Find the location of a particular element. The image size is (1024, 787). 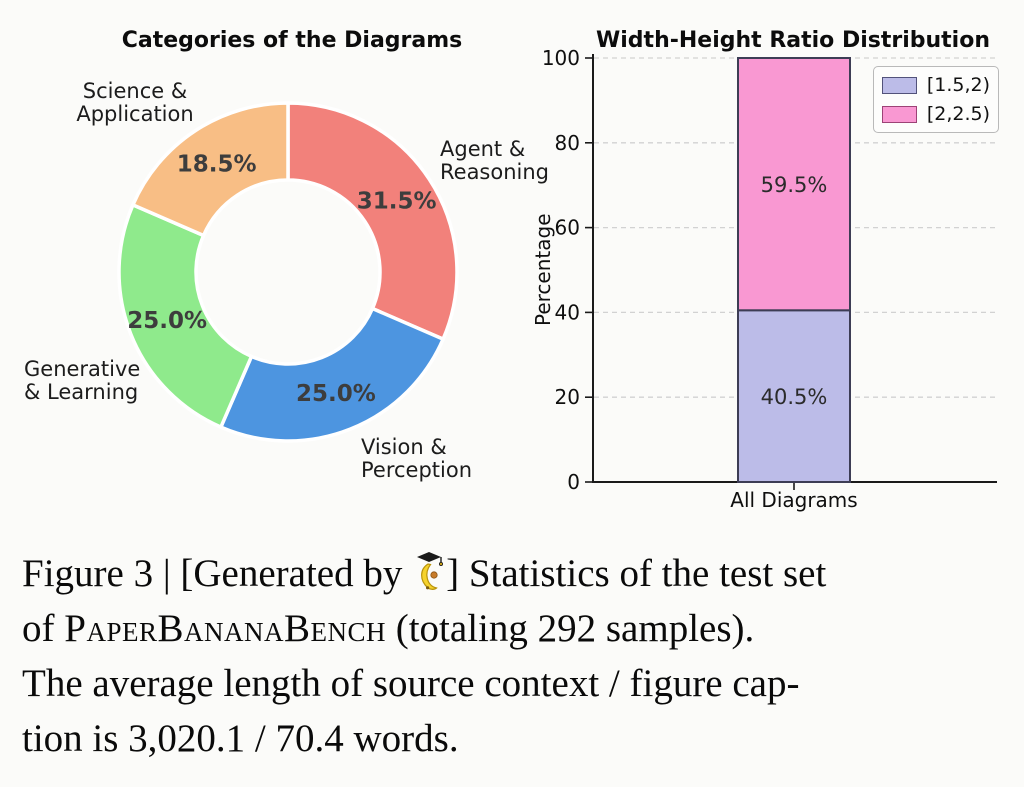

slice-label-agent-reasoning: Agent & Reasoning is located at coordinates (495, 160).